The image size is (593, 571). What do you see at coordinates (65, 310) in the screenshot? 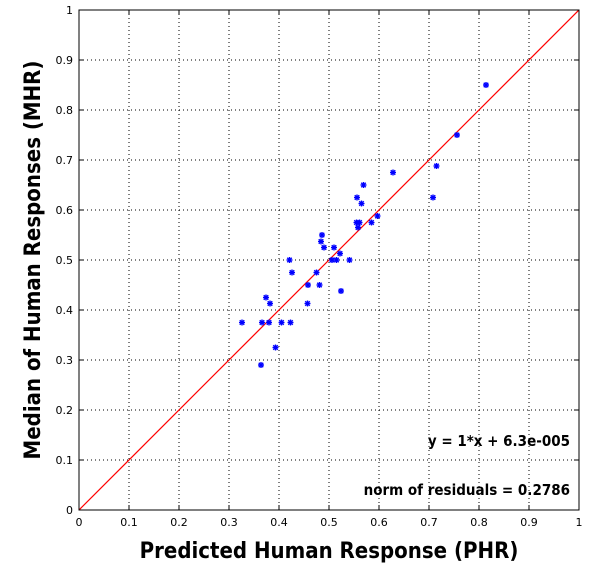
I see `y-tick-label: 0.4` at bounding box center [65, 310].